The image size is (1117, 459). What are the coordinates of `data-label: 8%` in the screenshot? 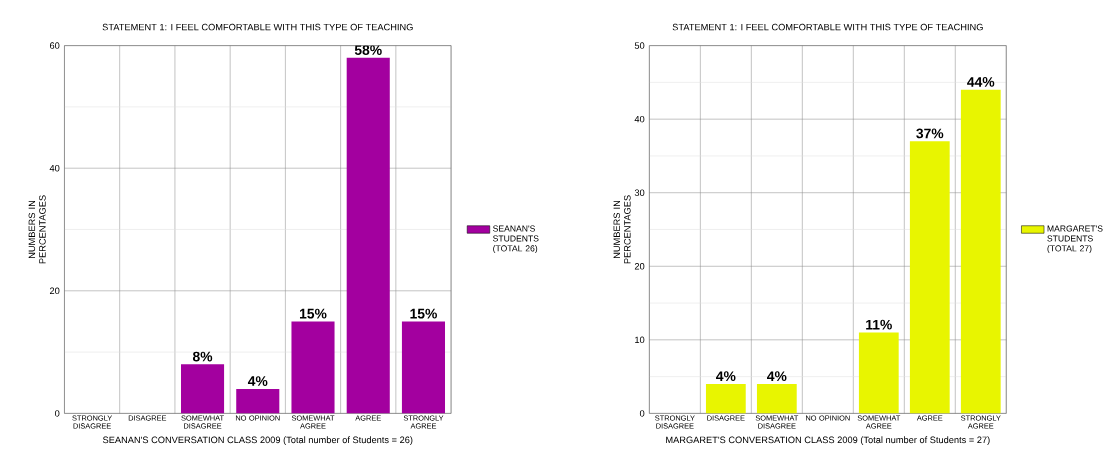 It's located at (202, 356).